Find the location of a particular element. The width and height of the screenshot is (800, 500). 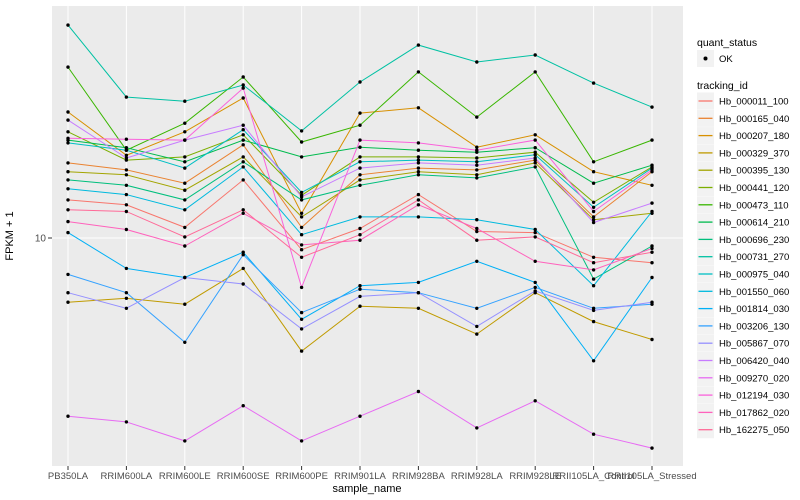

x-axis-title: sample_name is located at coordinates (366, 489).